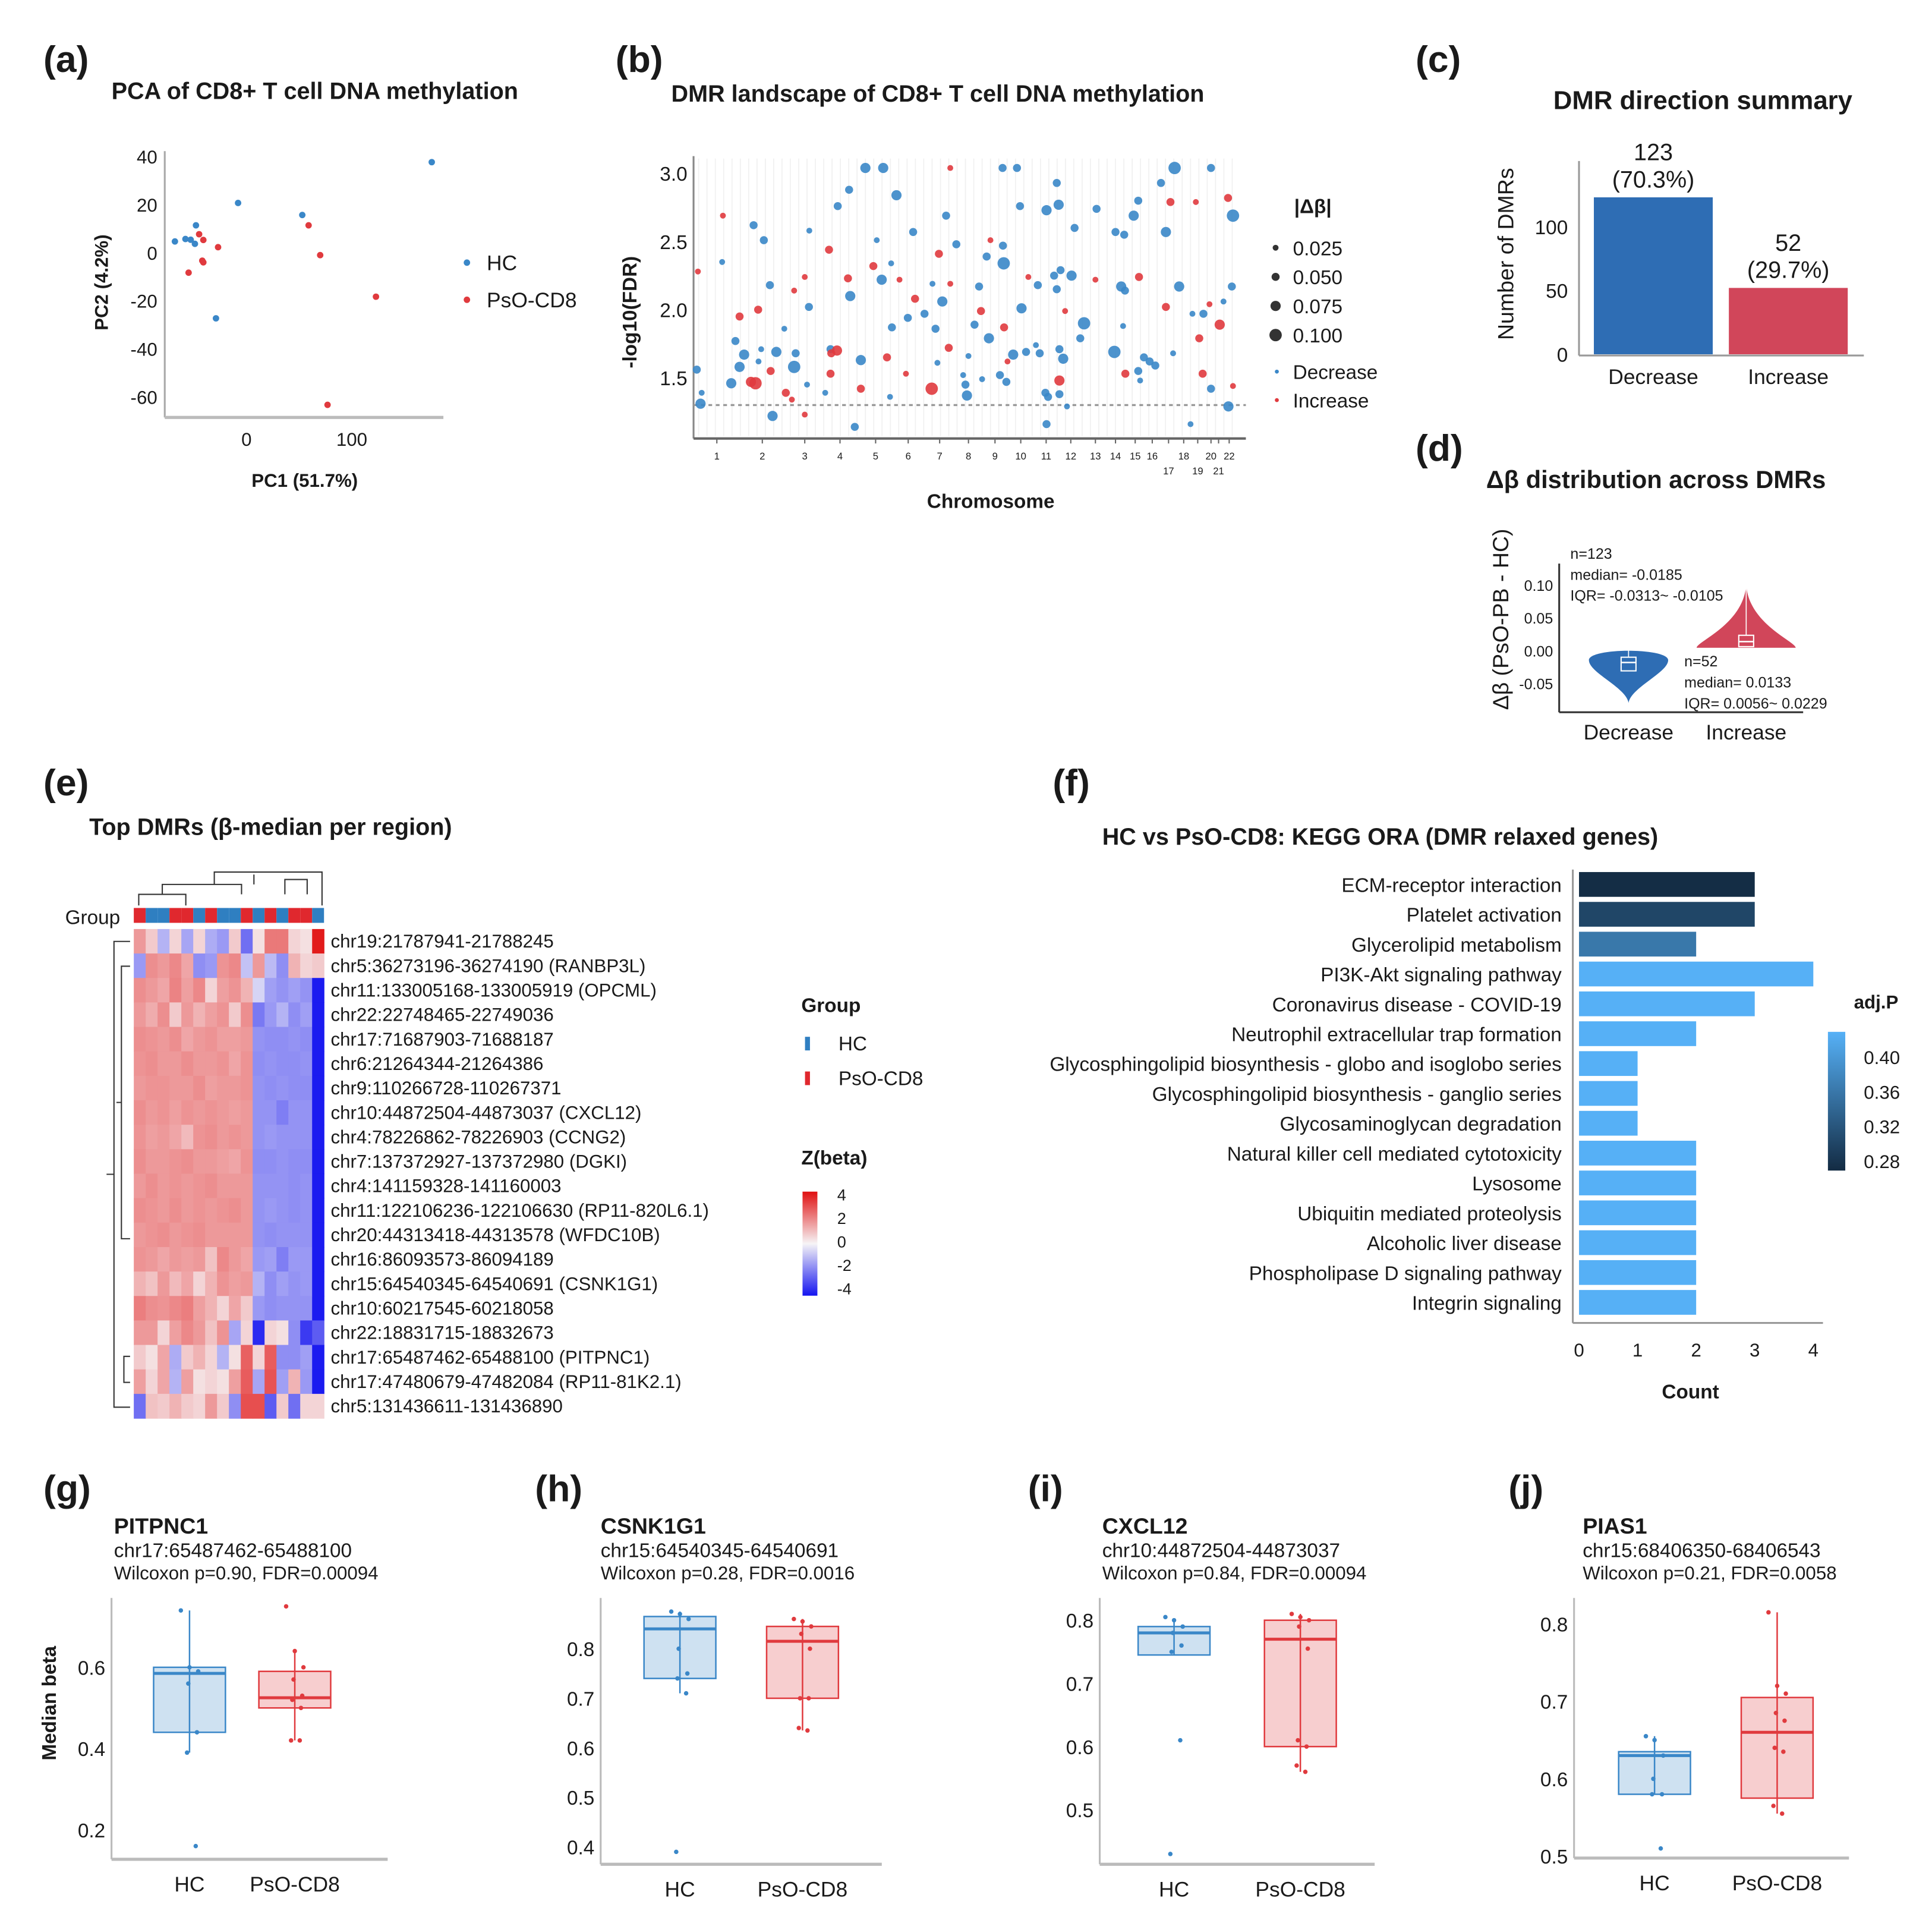  I want to click on pathway-label: Platelet activation, so click(1484, 916).